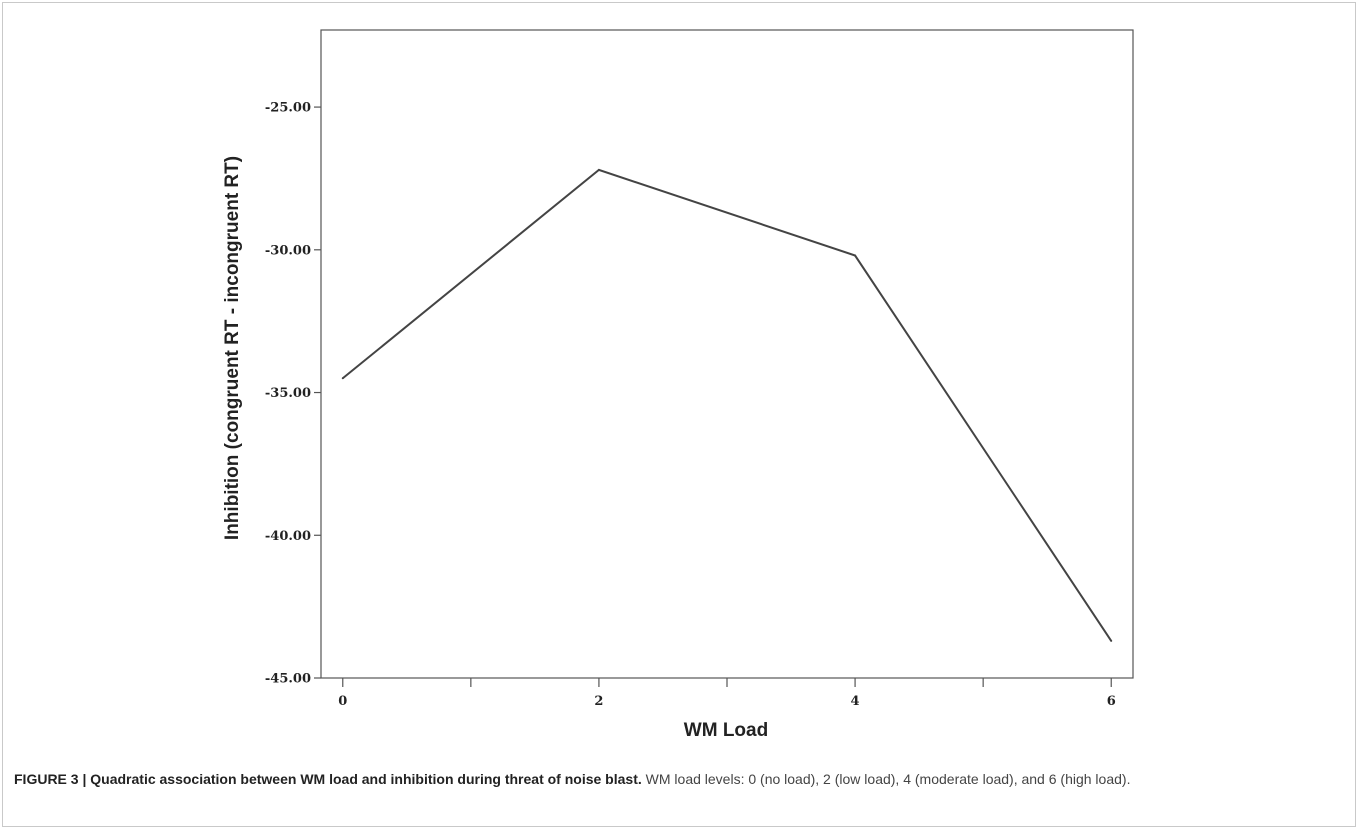 Image resolution: width=1360 pixels, height=831 pixels. Describe the element at coordinates (288, 679) in the screenshot. I see `y-tick-label: -45.00` at that location.